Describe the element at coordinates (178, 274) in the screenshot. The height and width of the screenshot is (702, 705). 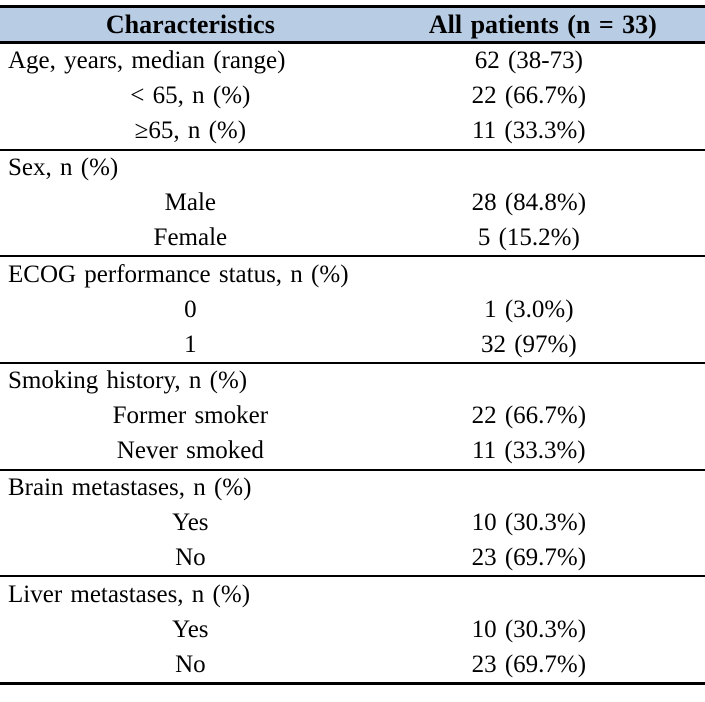
I see `row-label: ECOG performance status, n (%)` at that location.